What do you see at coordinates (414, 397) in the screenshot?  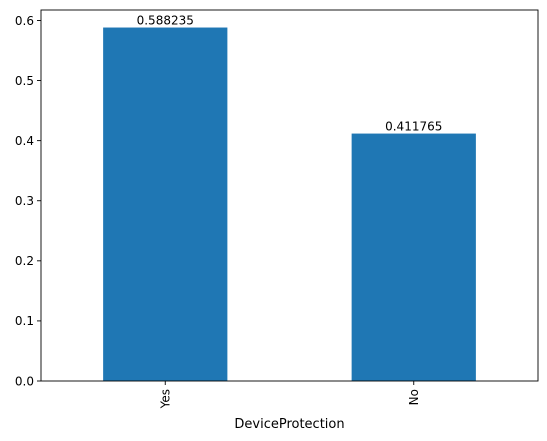 I see `x-tick-label-no: No` at bounding box center [414, 397].